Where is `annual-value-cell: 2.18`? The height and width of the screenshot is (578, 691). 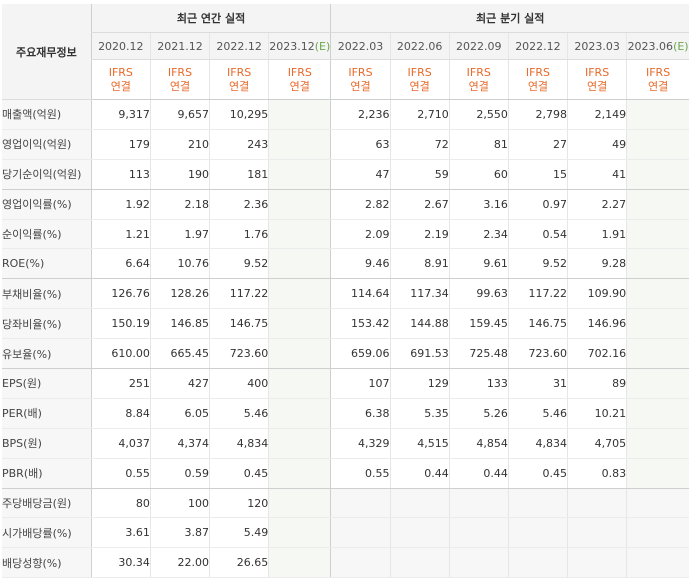
annual-value-cell: 2.18 is located at coordinates (179, 204).